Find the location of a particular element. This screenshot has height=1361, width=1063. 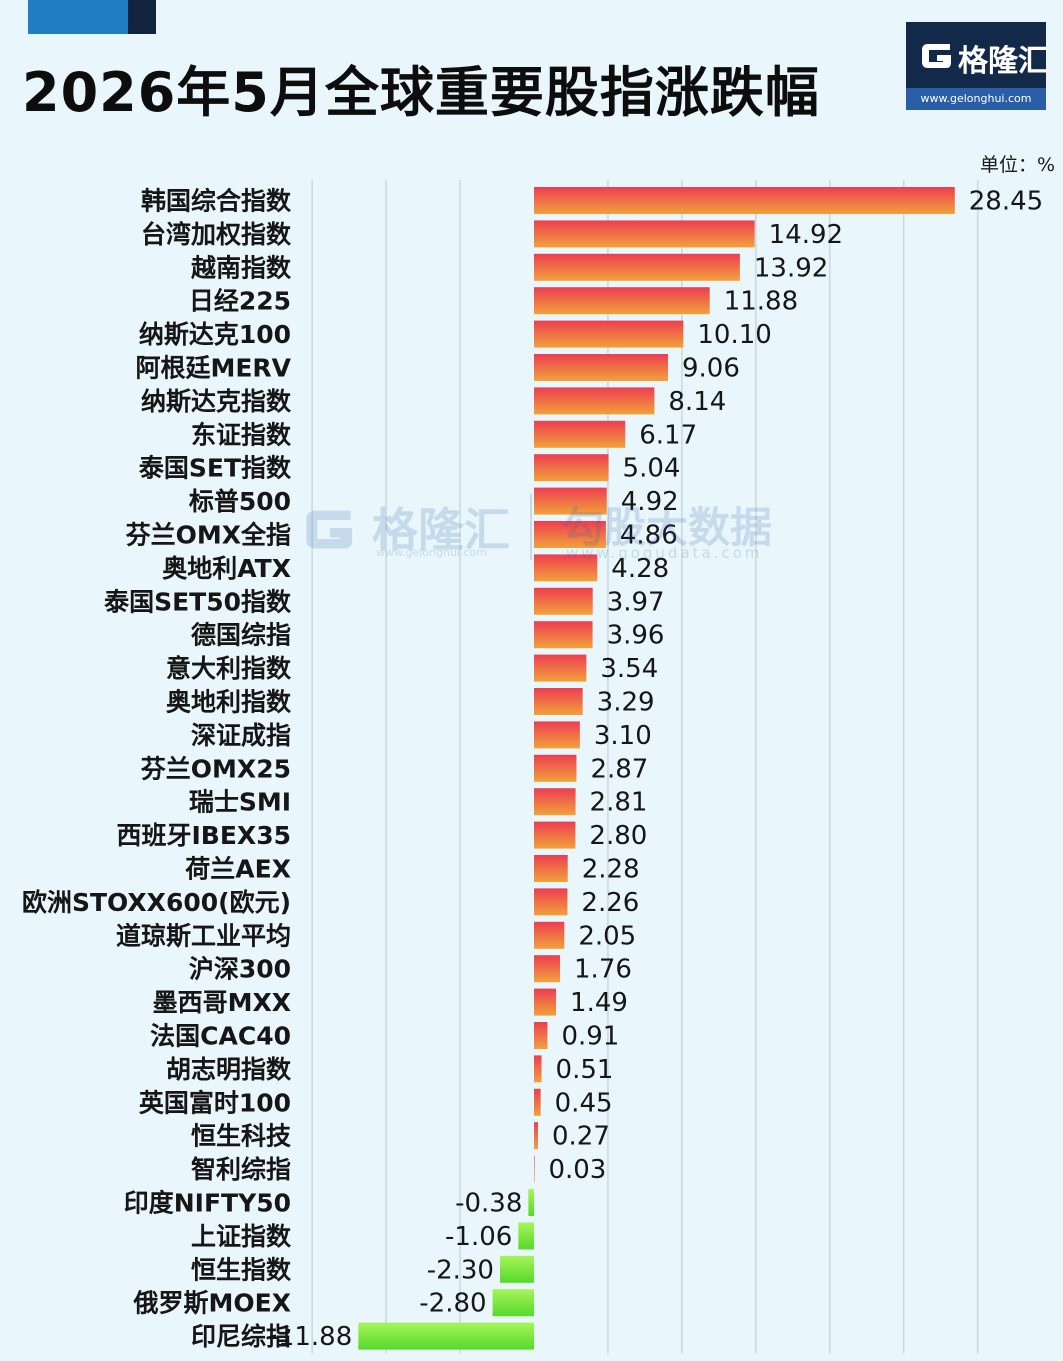

category-label: 欧洲STOXX600(欧元) is located at coordinates (156, 902).